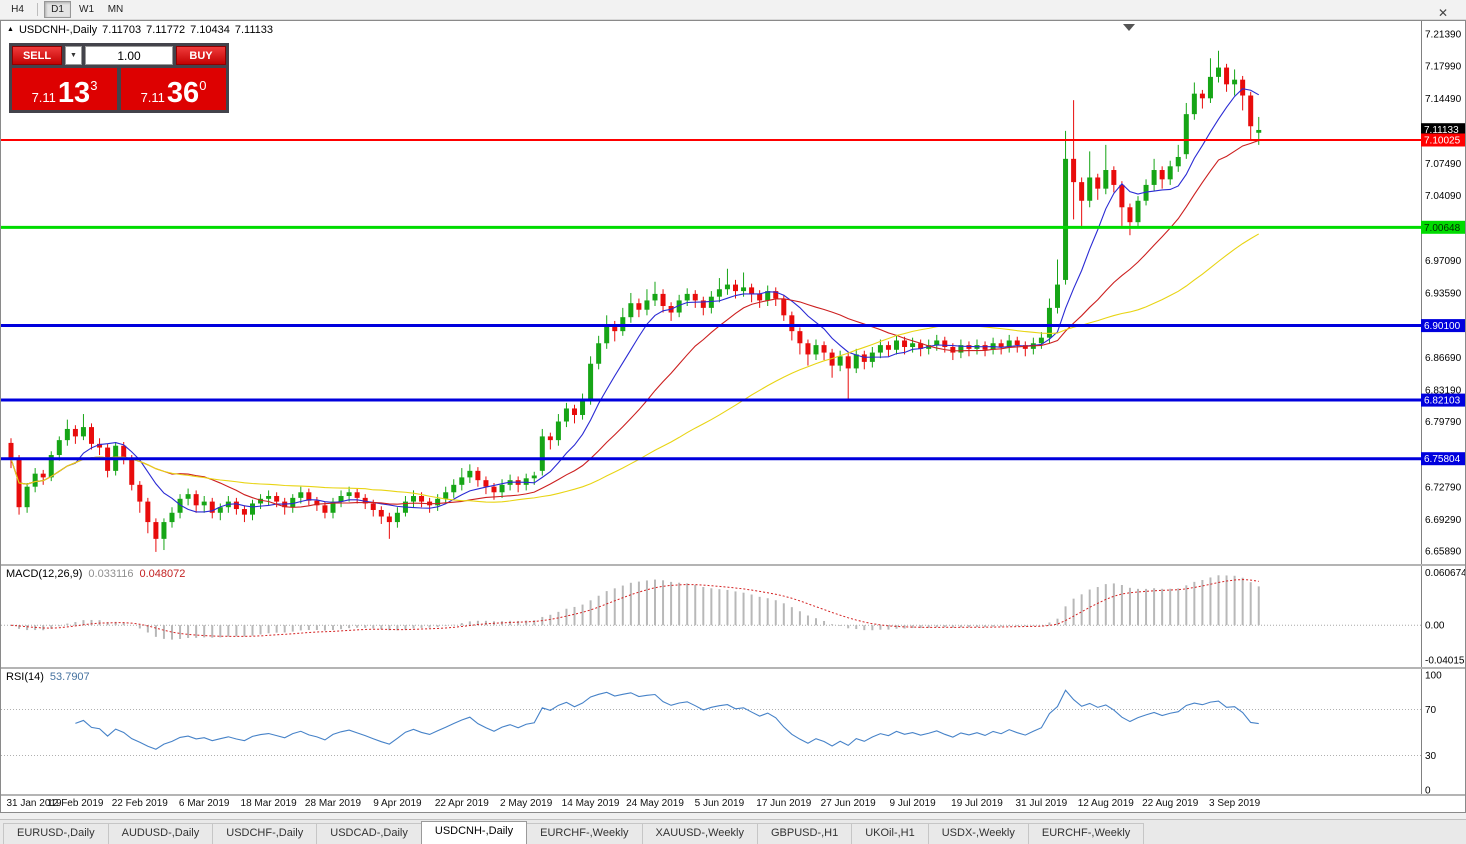  I want to click on date-label: 31 Jan 2019, so click(34, 803).